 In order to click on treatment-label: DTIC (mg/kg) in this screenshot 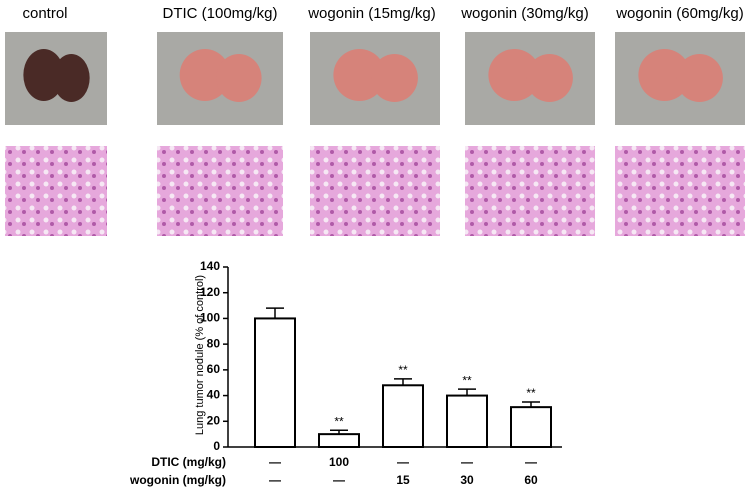, I will do `click(188, 462)`.